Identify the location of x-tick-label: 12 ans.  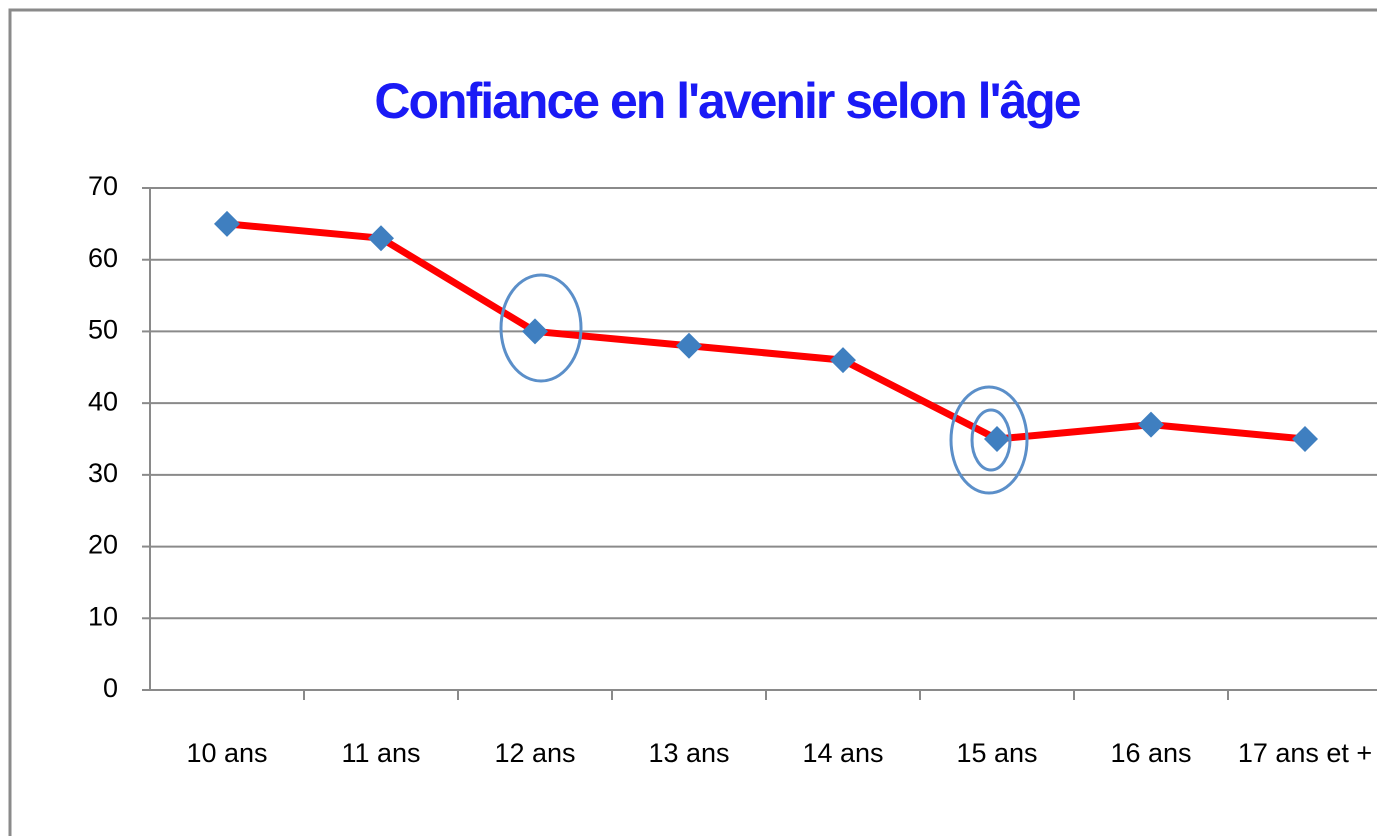
(535, 753).